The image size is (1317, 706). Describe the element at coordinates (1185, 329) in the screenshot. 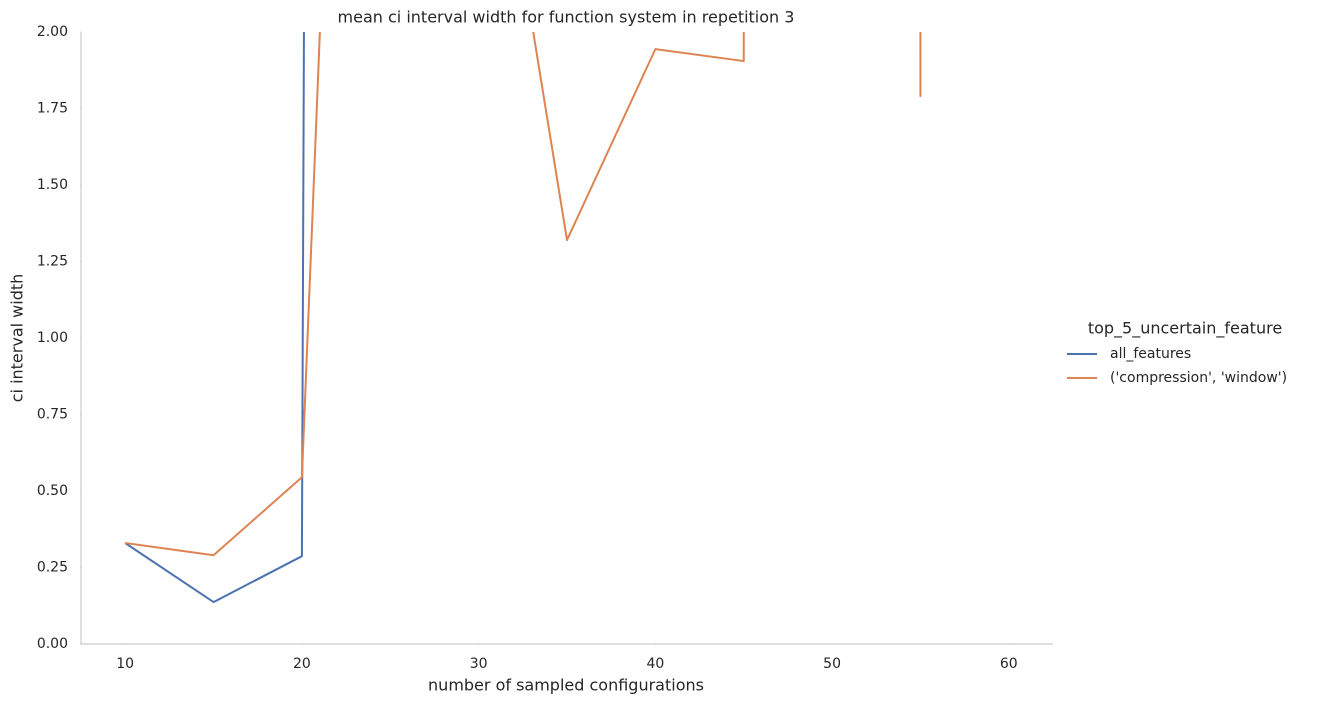

I see `legend-title: top_5_uncertain_feature` at that location.